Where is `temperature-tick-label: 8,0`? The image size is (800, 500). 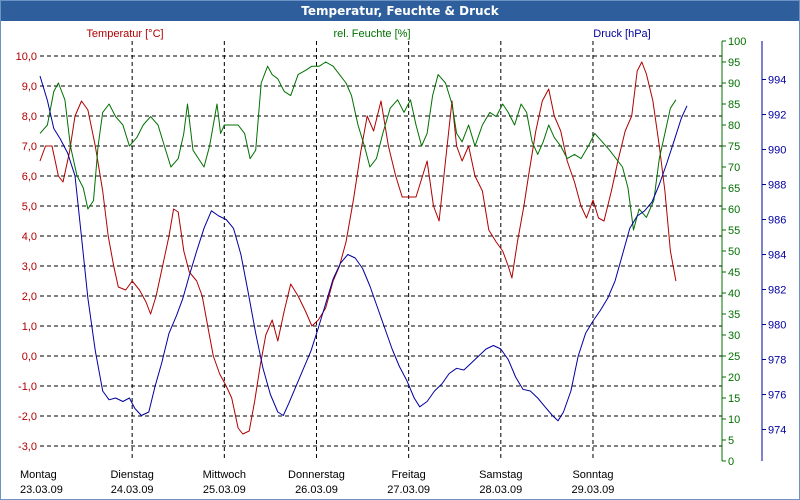 temperature-tick-label: 8,0 is located at coordinates (29, 117).